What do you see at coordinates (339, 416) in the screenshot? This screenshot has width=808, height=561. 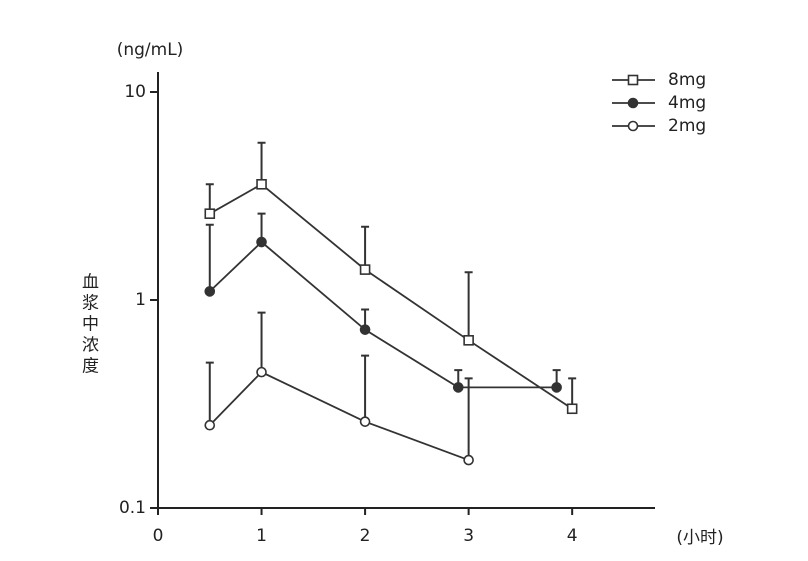 I see `series-line` at bounding box center [339, 416].